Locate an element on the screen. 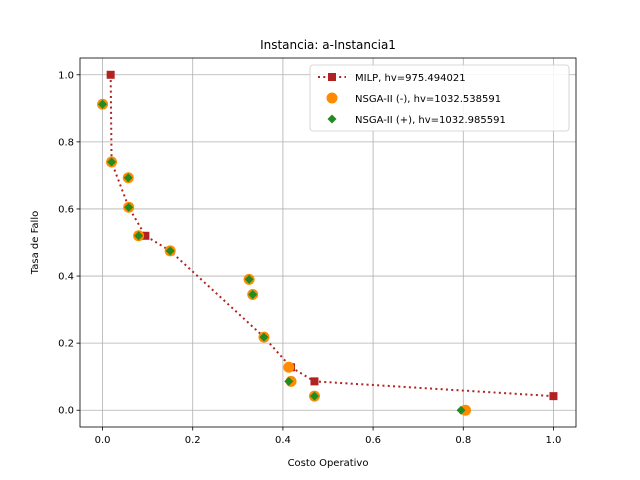 This screenshot has height=480, width=640. x-tick-label: 0.2 is located at coordinates (193, 440).